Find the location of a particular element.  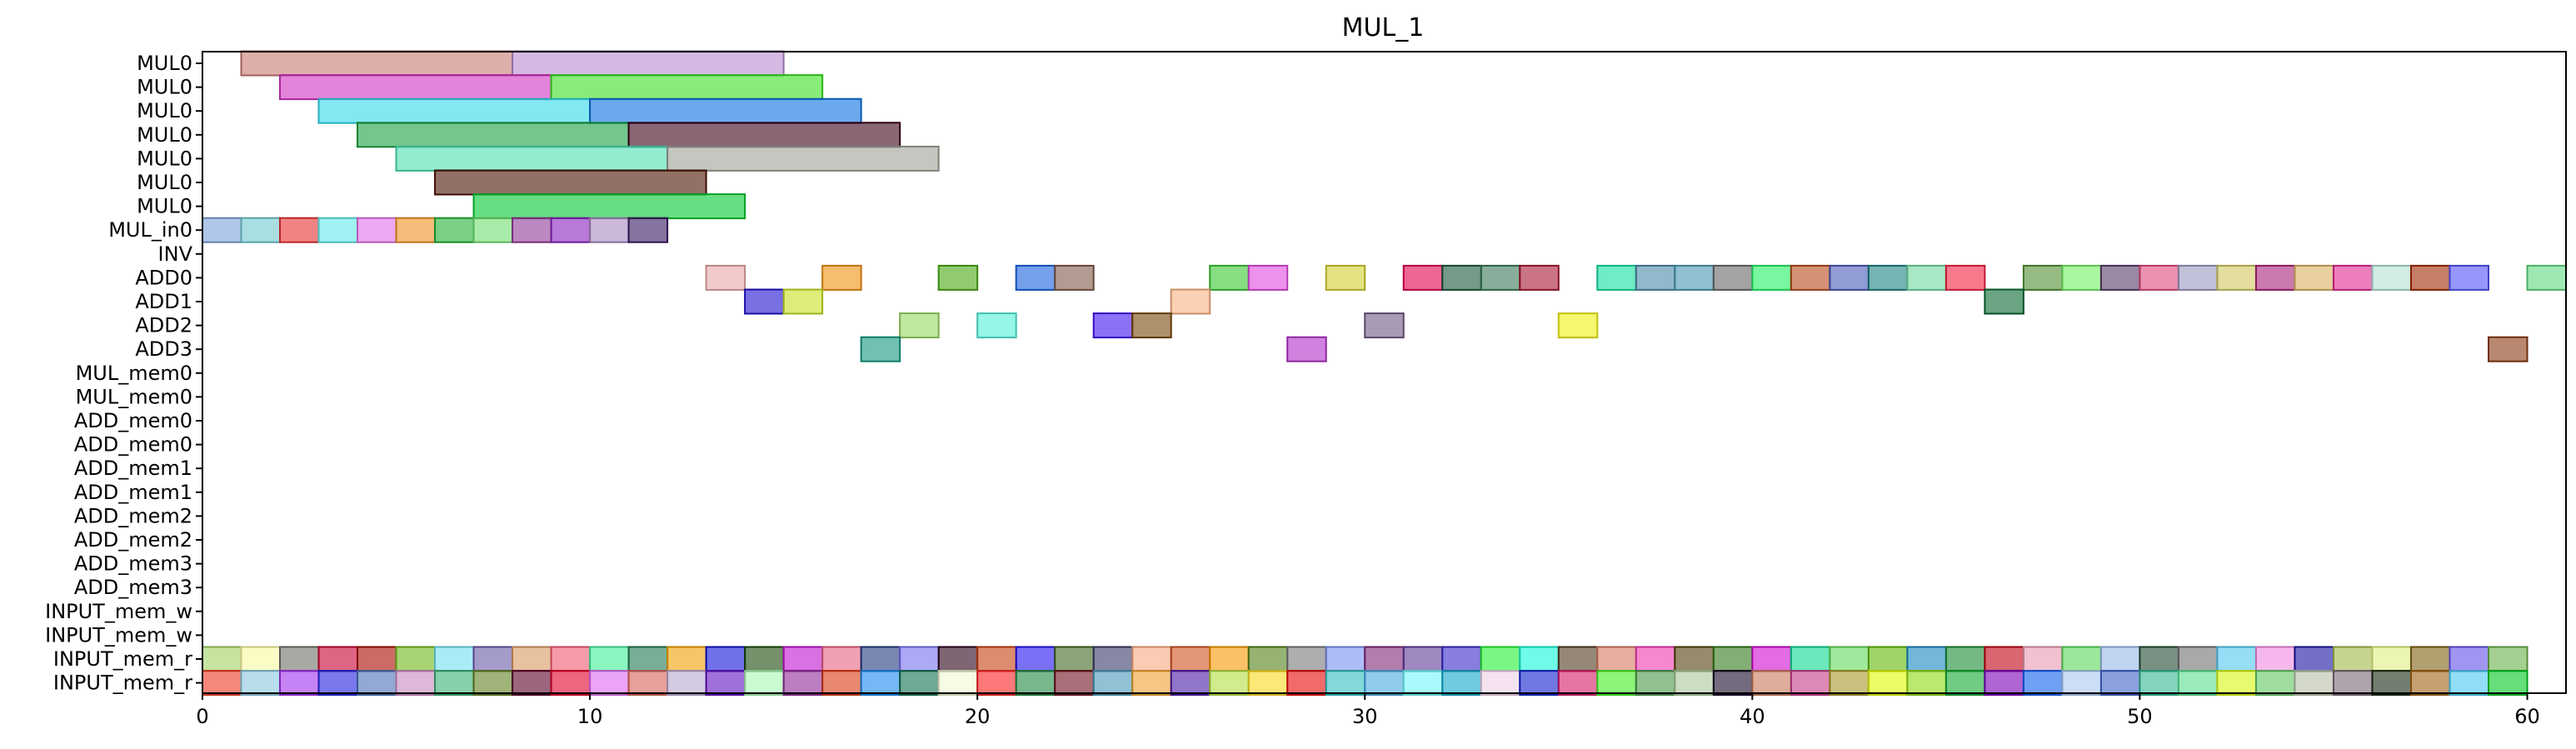

y-tick-label: MUL0 is located at coordinates (164, 135).